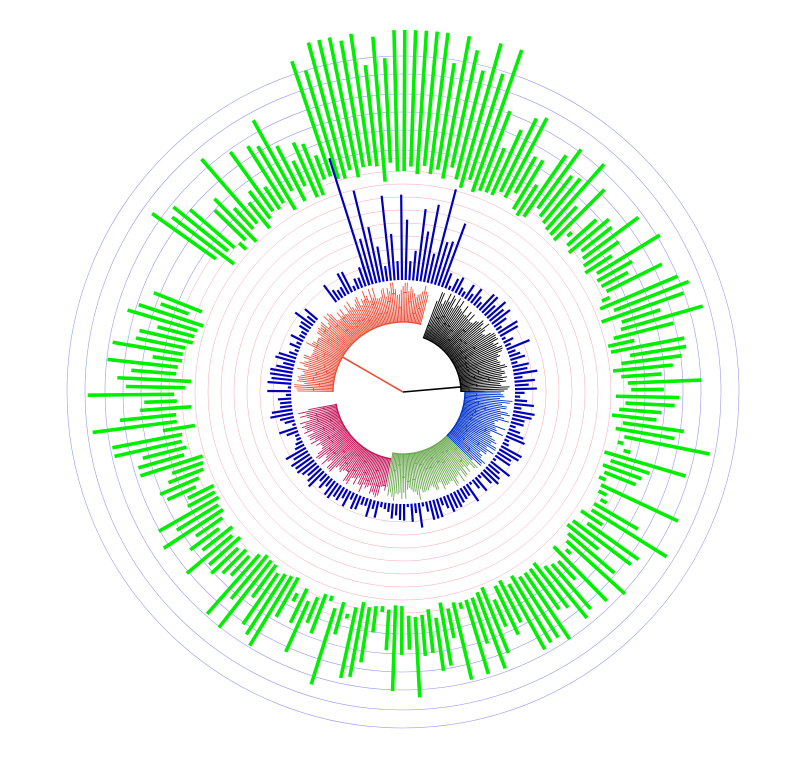  What do you see at coordinates (363, 431) in the screenshot?
I see `clade-arc` at bounding box center [363, 431].